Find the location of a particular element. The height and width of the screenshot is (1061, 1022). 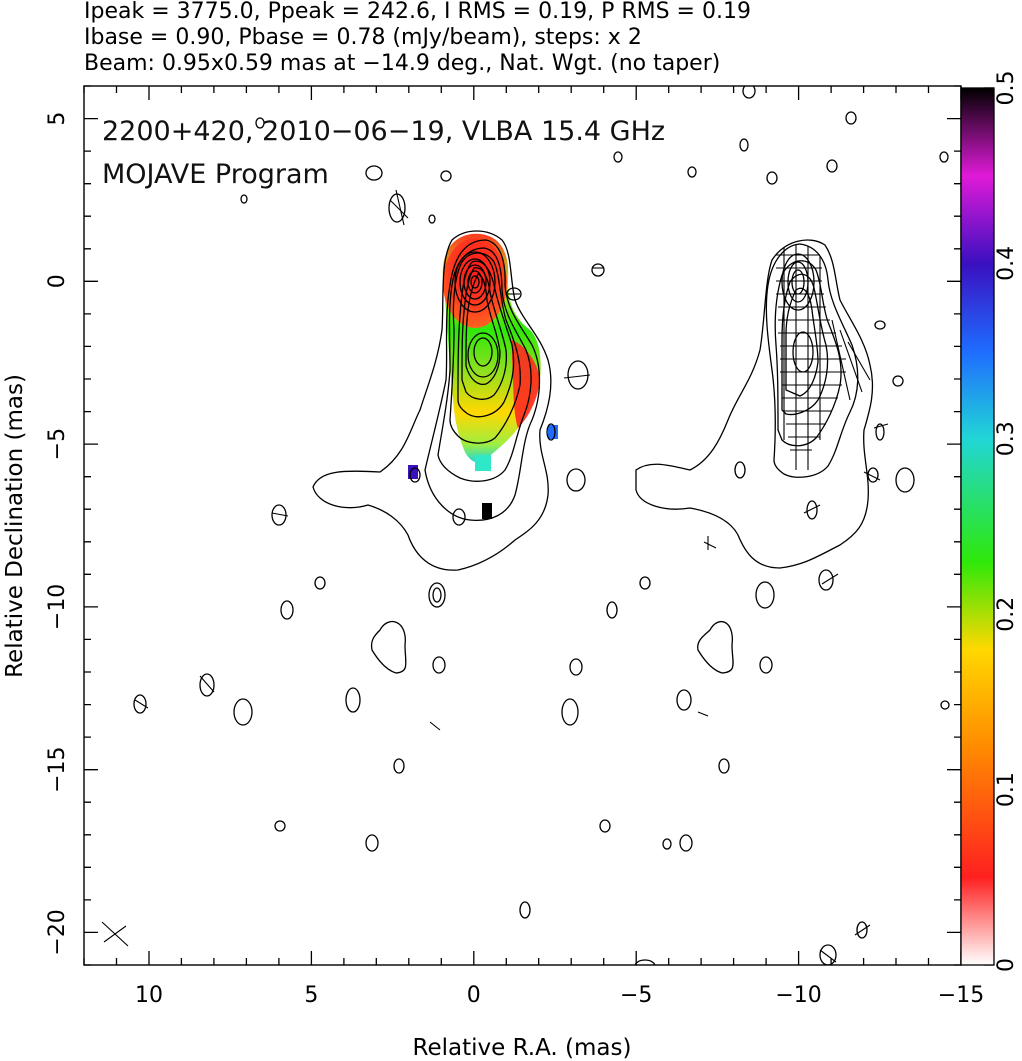

y-tick-label: 5 is located at coordinates (57, 119).